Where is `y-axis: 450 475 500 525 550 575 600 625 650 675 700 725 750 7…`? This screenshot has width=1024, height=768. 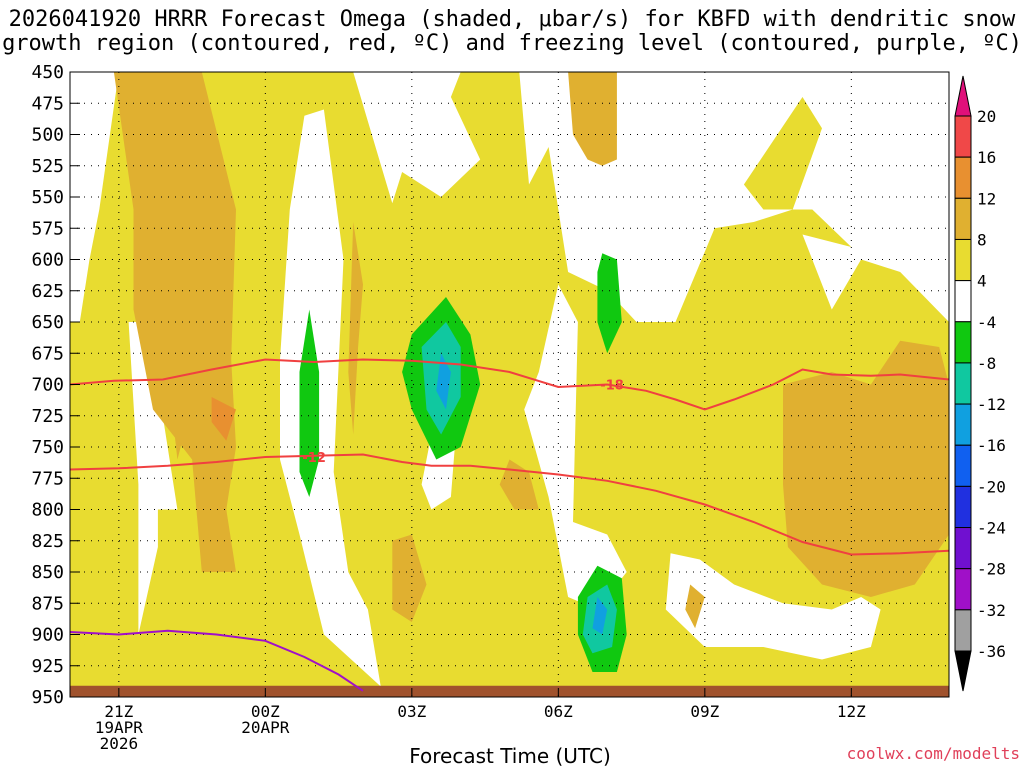
y-axis: 450 475 500 525 550 575 600 625 650 675 700 725 750 7… is located at coordinates (55, 385).